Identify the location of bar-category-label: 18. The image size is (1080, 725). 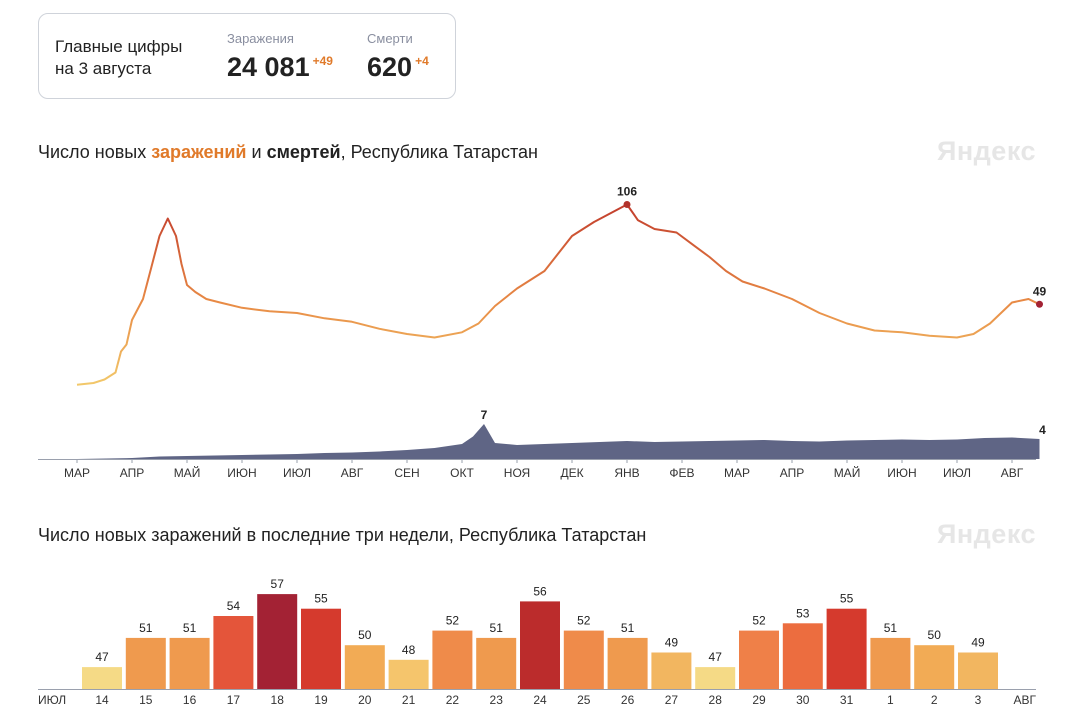
(278, 700).